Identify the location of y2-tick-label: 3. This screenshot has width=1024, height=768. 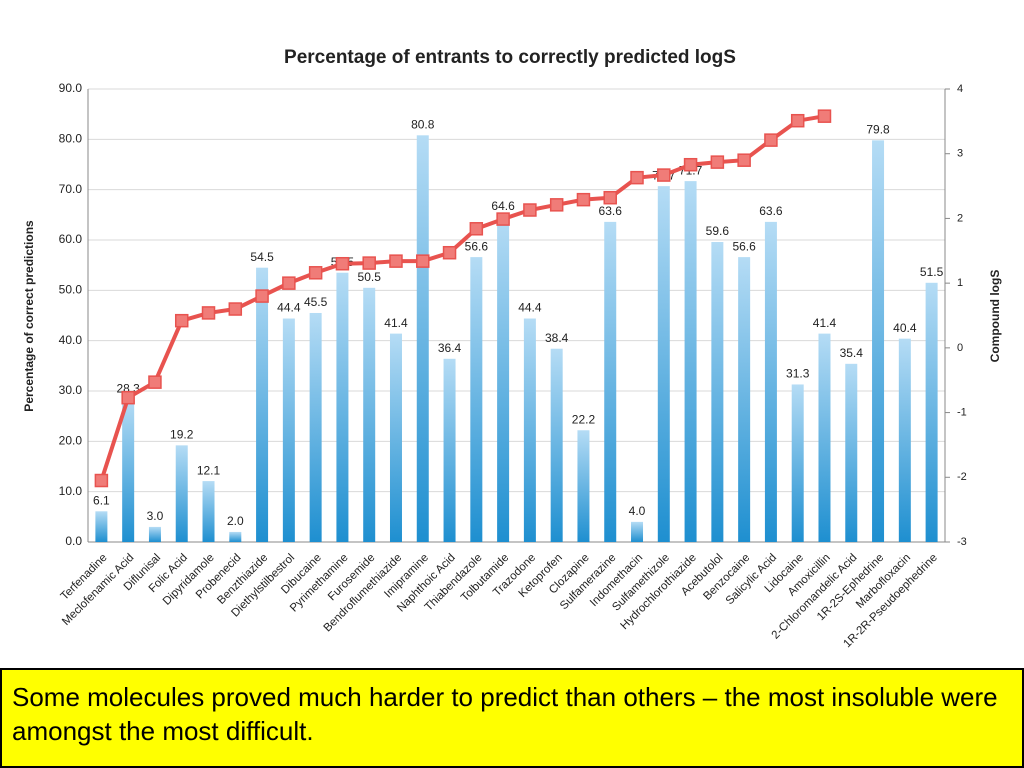
(960, 154).